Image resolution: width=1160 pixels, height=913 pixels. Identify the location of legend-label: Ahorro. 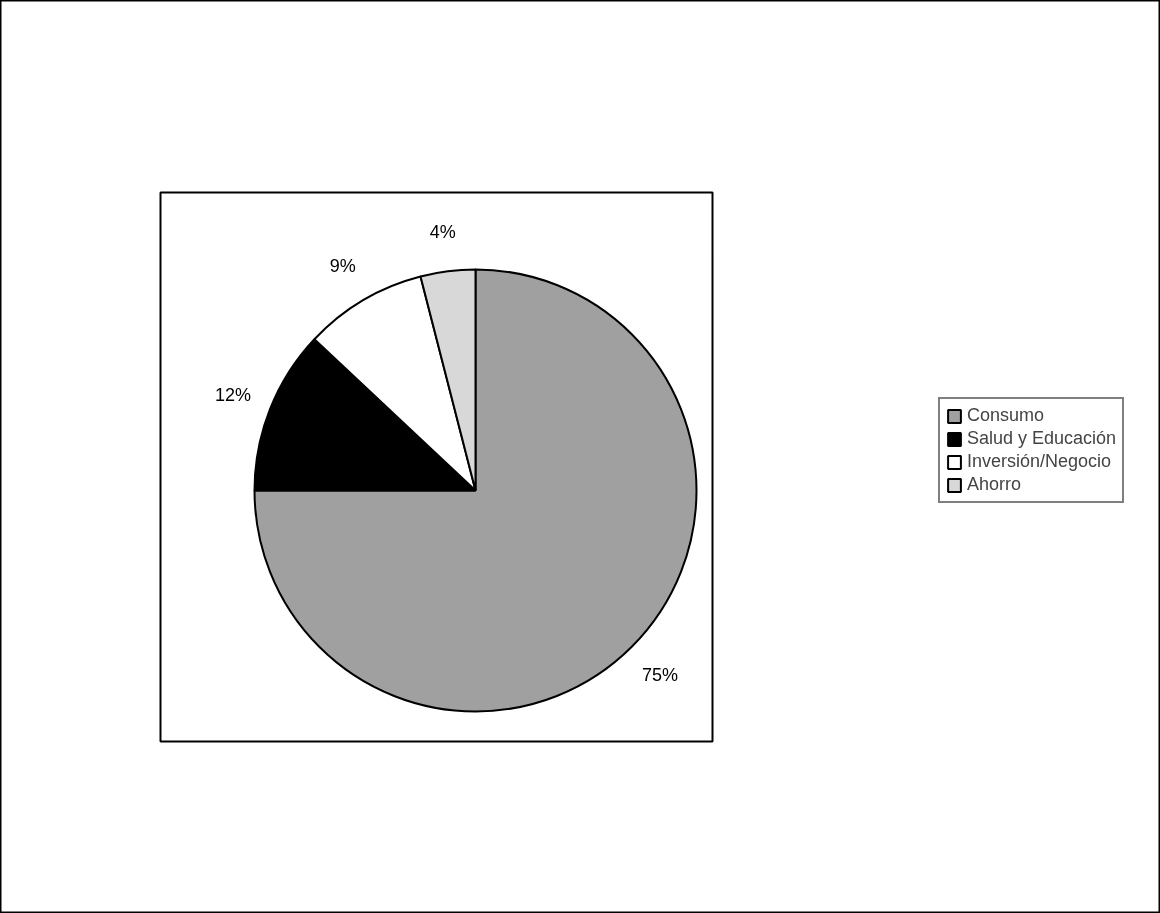
(994, 484).